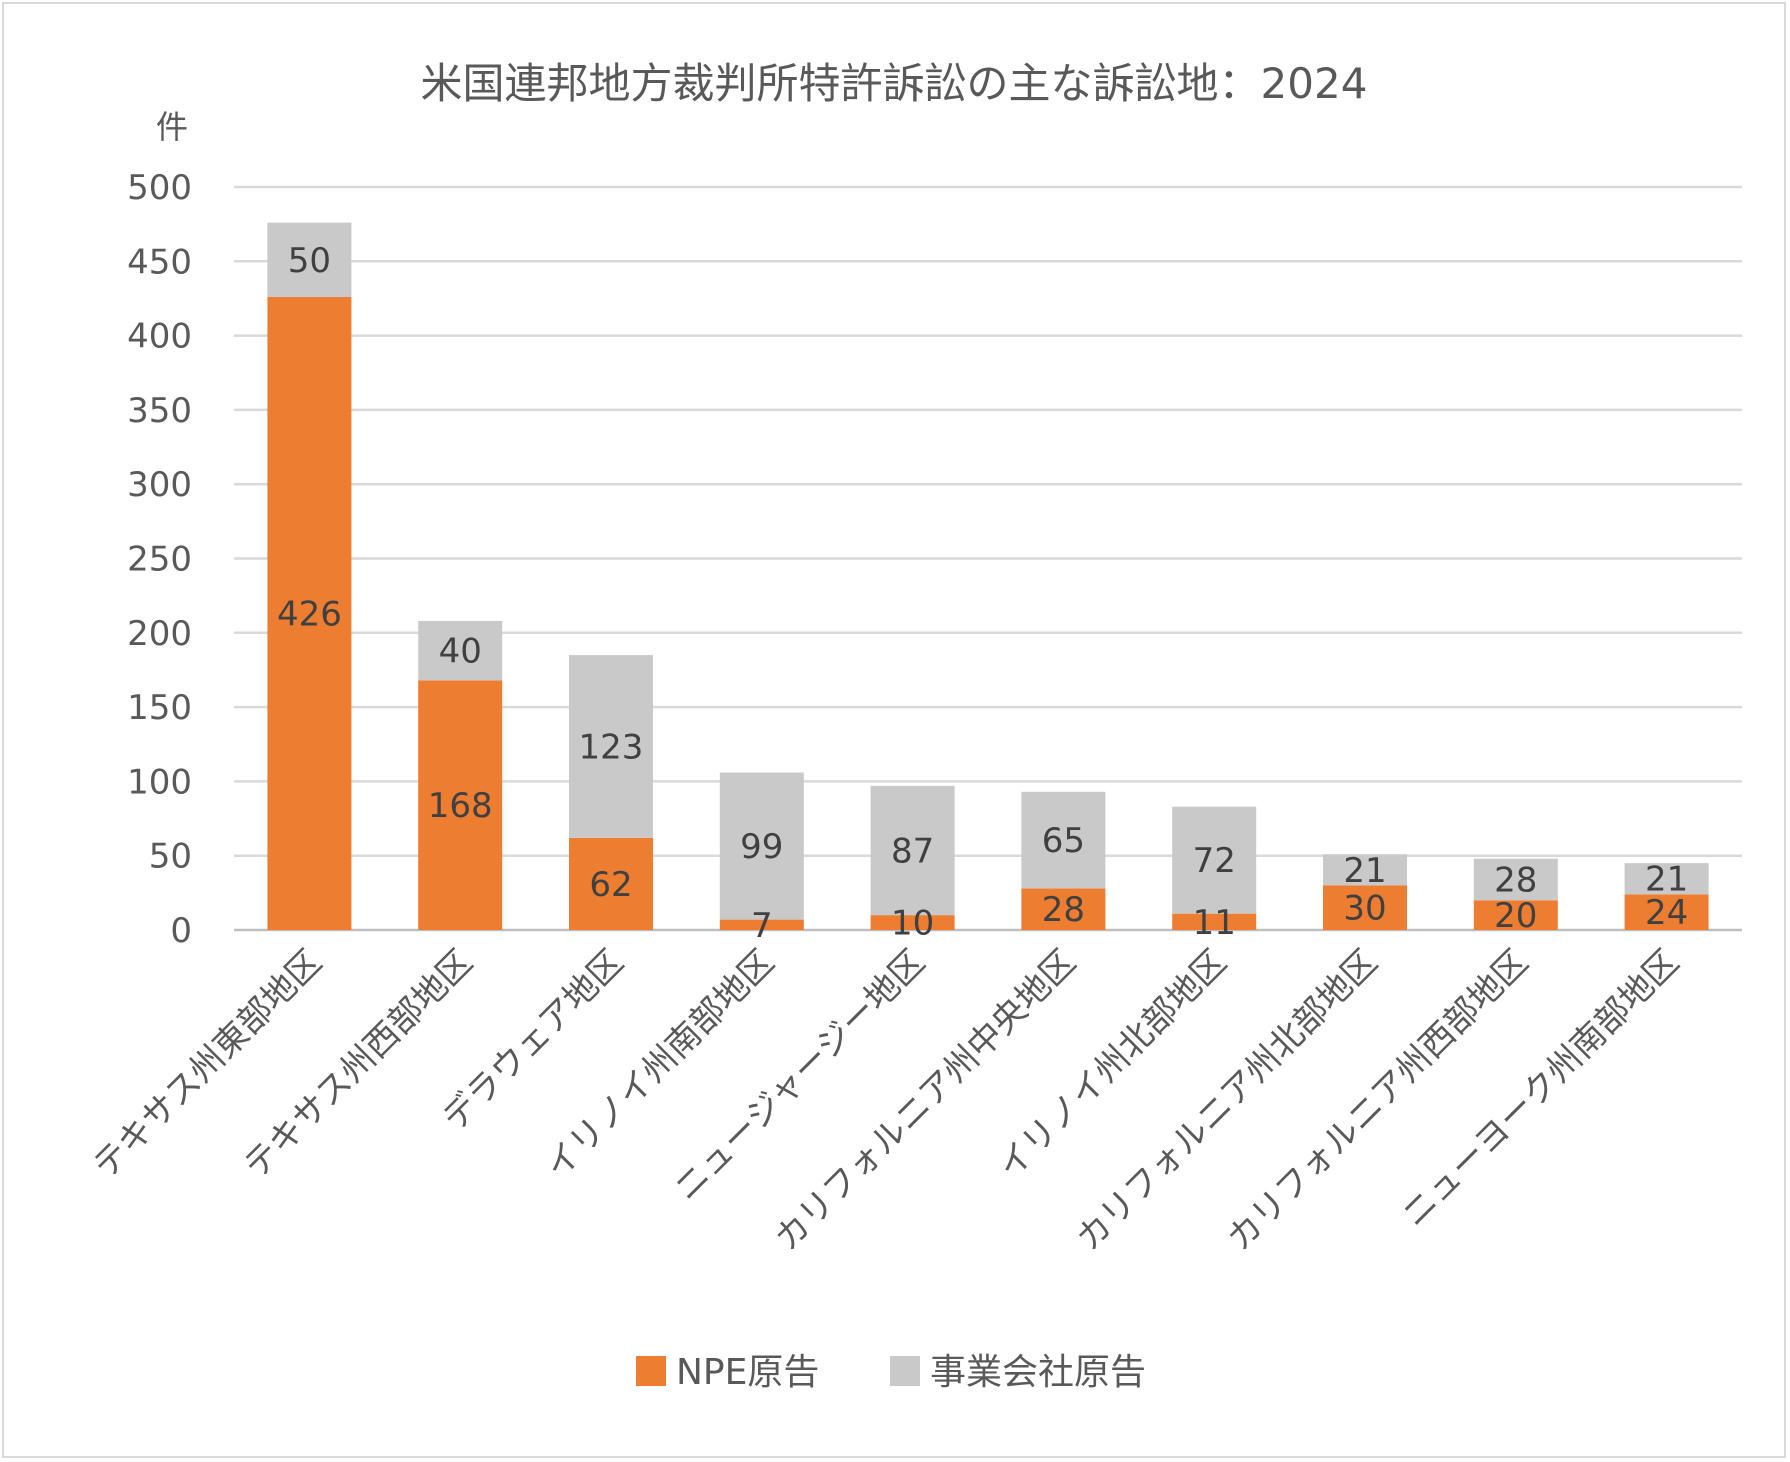 The image size is (1790, 1462). Describe the element at coordinates (905, 1371) in the screenshot. I see `legend-swatch-operating-company` at that location.